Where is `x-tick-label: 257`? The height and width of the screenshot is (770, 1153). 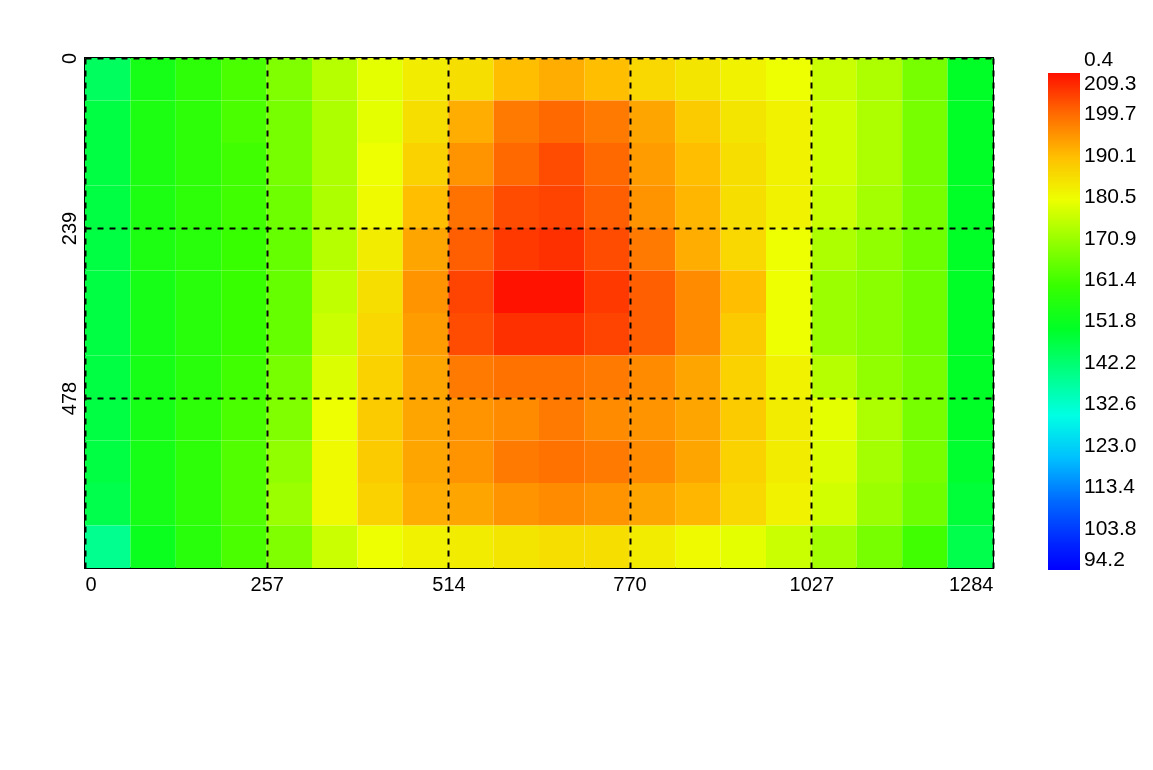 x-tick-label: 257 is located at coordinates (267, 583).